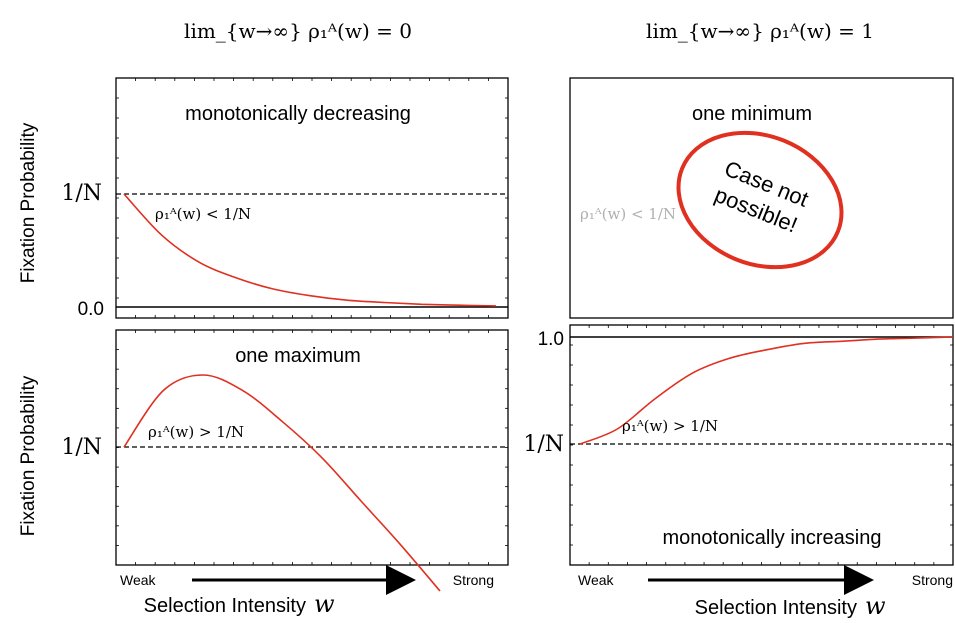 This screenshot has height=623, width=955. Describe the element at coordinates (298, 356) in the screenshot. I see `panel-label: one maximum` at that location.